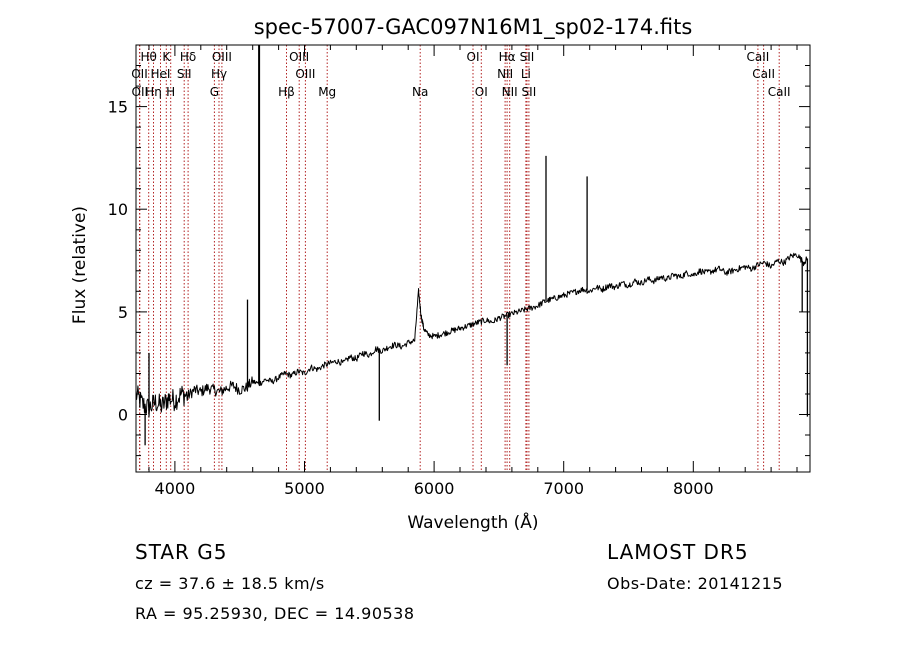  What do you see at coordinates (161, 74) in the screenshot?
I see `line-label: HeI` at bounding box center [161, 74].